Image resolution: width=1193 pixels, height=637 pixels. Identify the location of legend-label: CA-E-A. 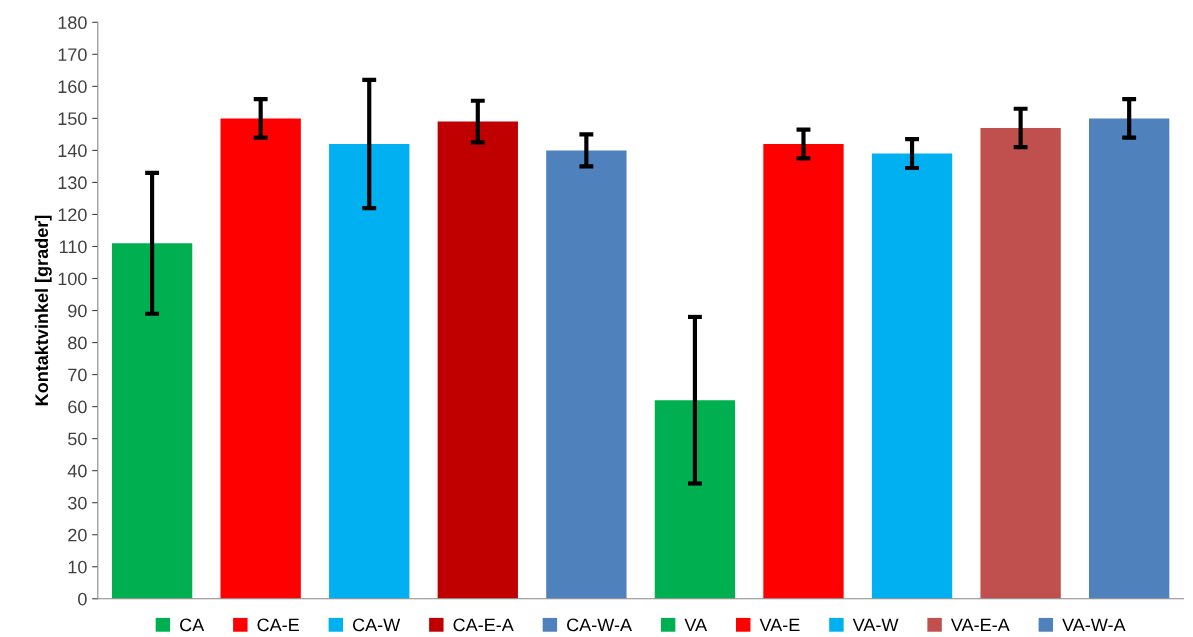
(483, 625).